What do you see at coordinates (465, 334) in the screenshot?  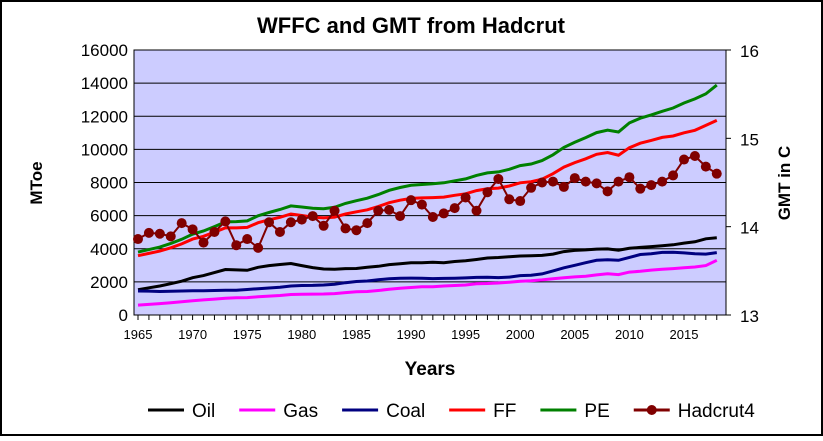 I see `x-tick-label: 1995` at bounding box center [465, 334].